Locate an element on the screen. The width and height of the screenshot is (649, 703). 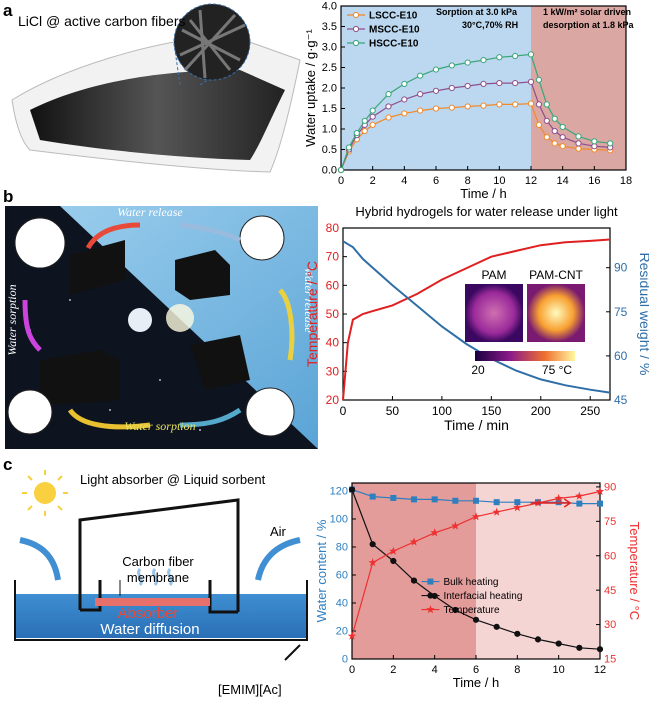
y-tick-label: 60 is located at coordinates (333, 285).